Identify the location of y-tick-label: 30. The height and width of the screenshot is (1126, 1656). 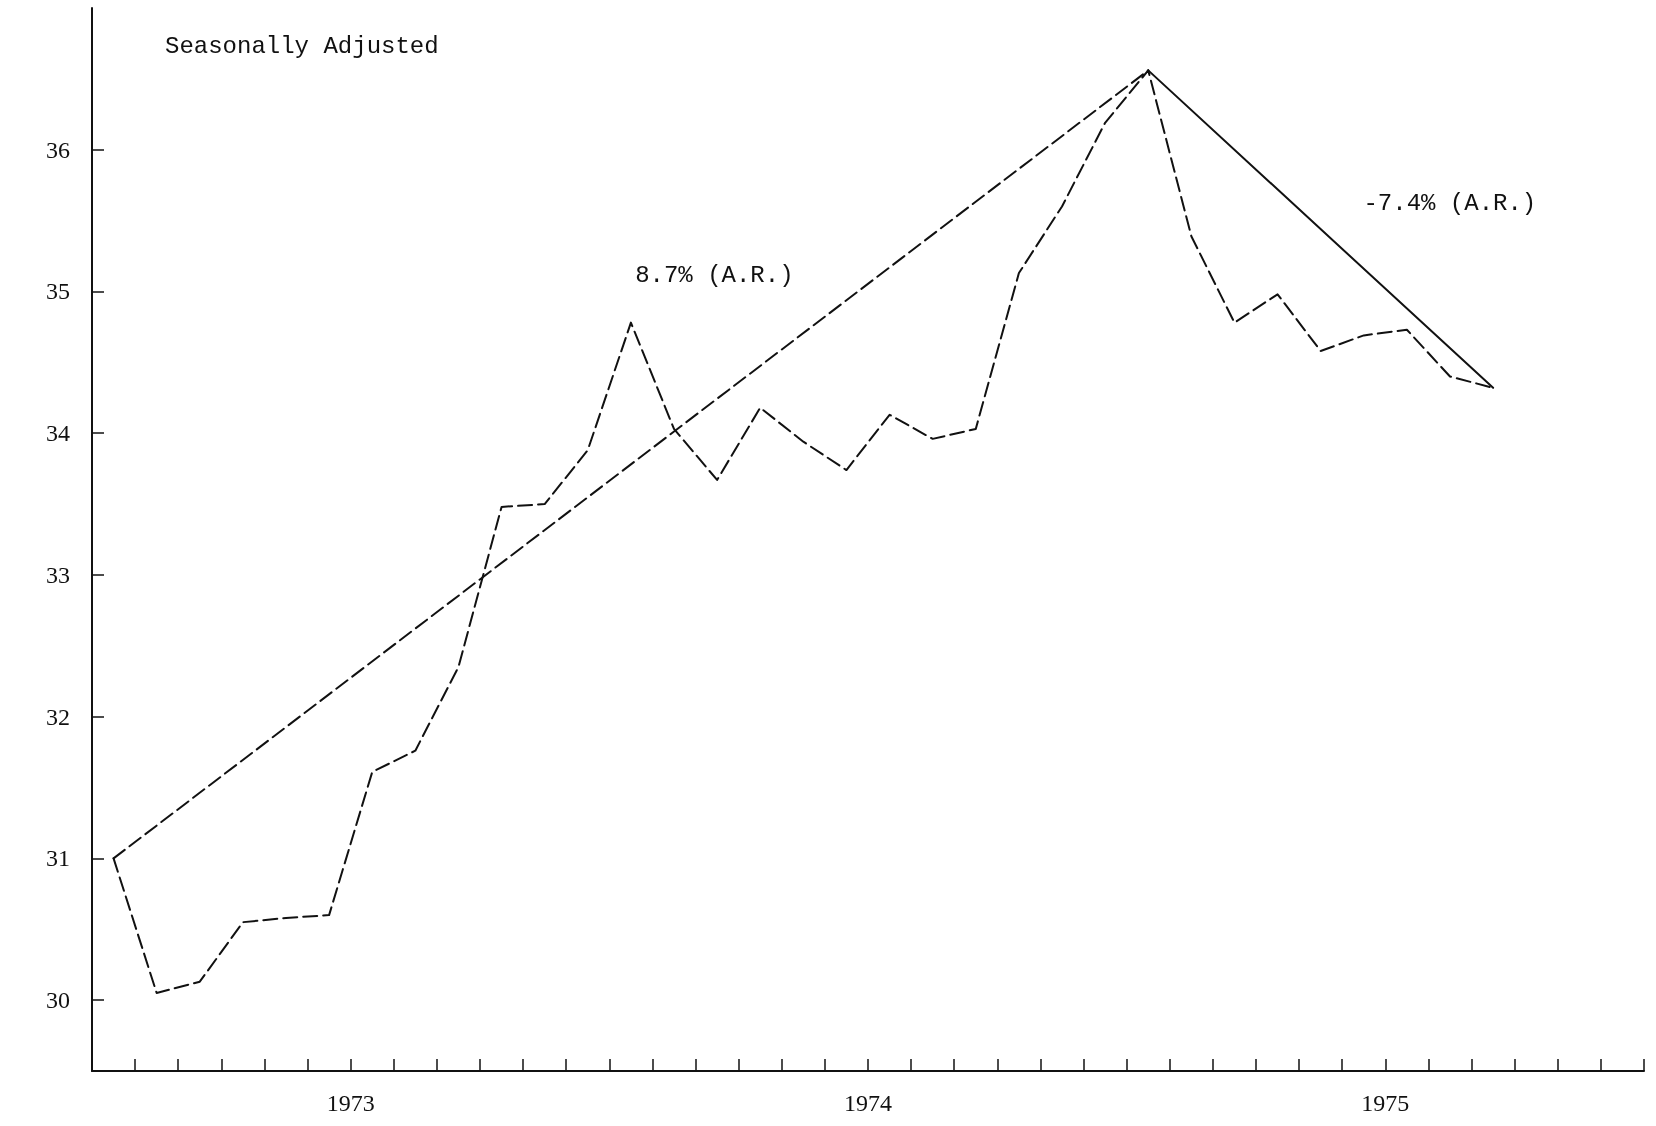
(58, 1000).